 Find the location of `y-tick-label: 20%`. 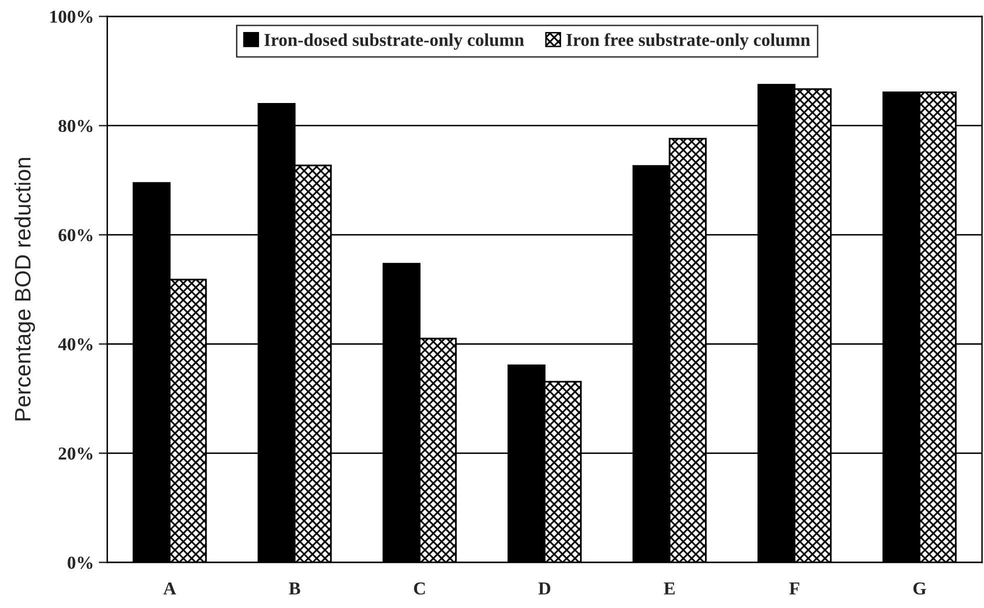

y-tick-label: 20% is located at coordinates (75, 453).